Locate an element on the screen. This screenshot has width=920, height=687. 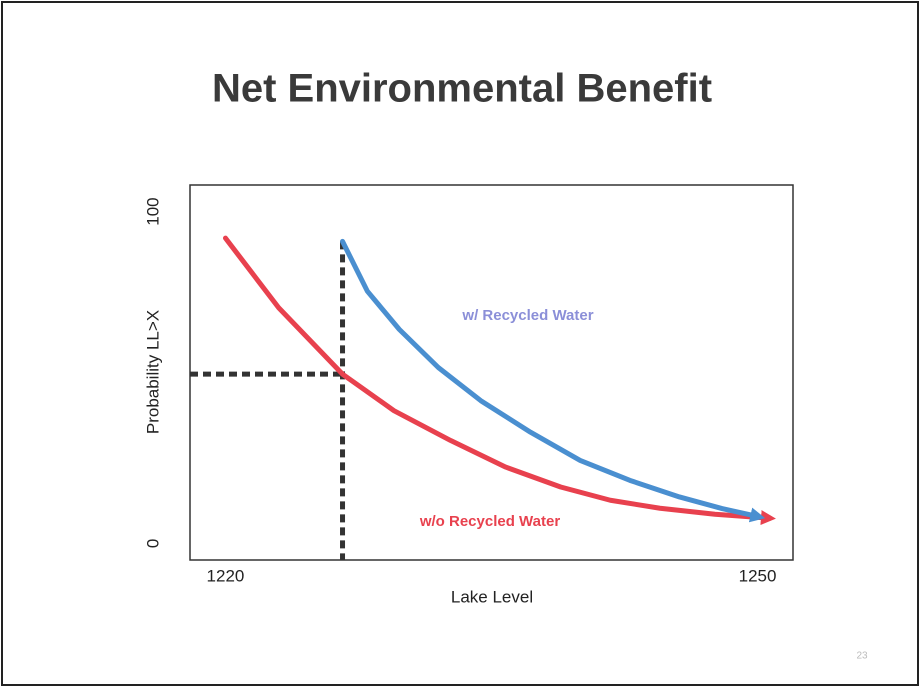
annotation: w/o Recycled Water is located at coordinates (489, 521).